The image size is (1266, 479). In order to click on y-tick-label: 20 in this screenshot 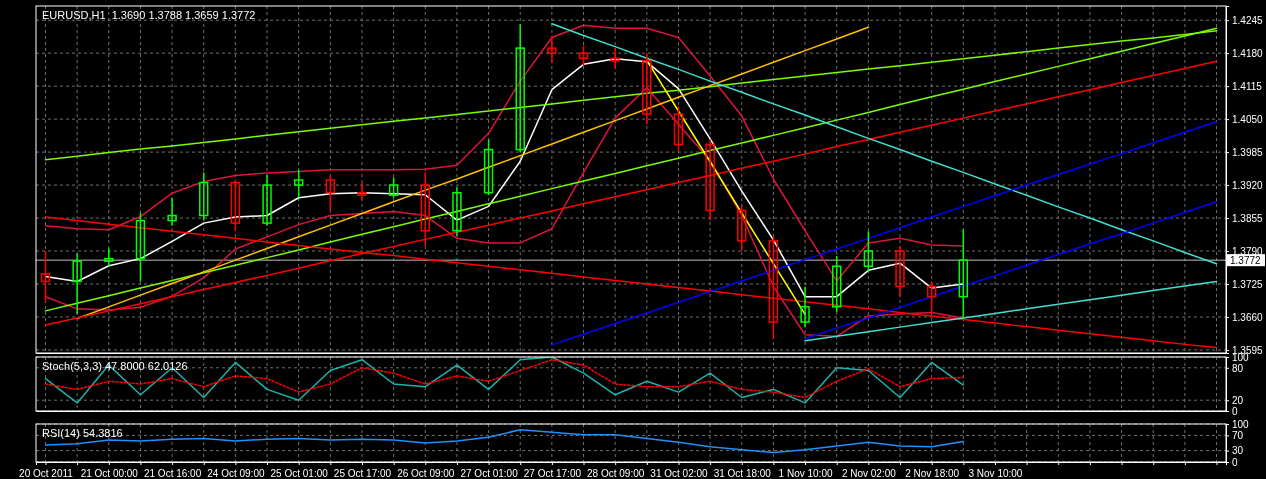, I will do `click(1238, 400)`.